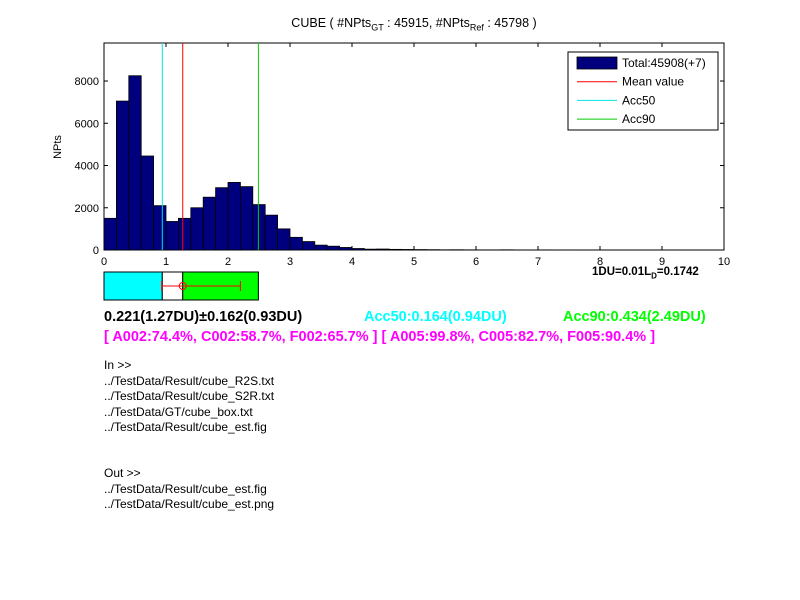 The width and height of the screenshot is (800, 600). I want to click on x-tick-label: 7, so click(538, 262).